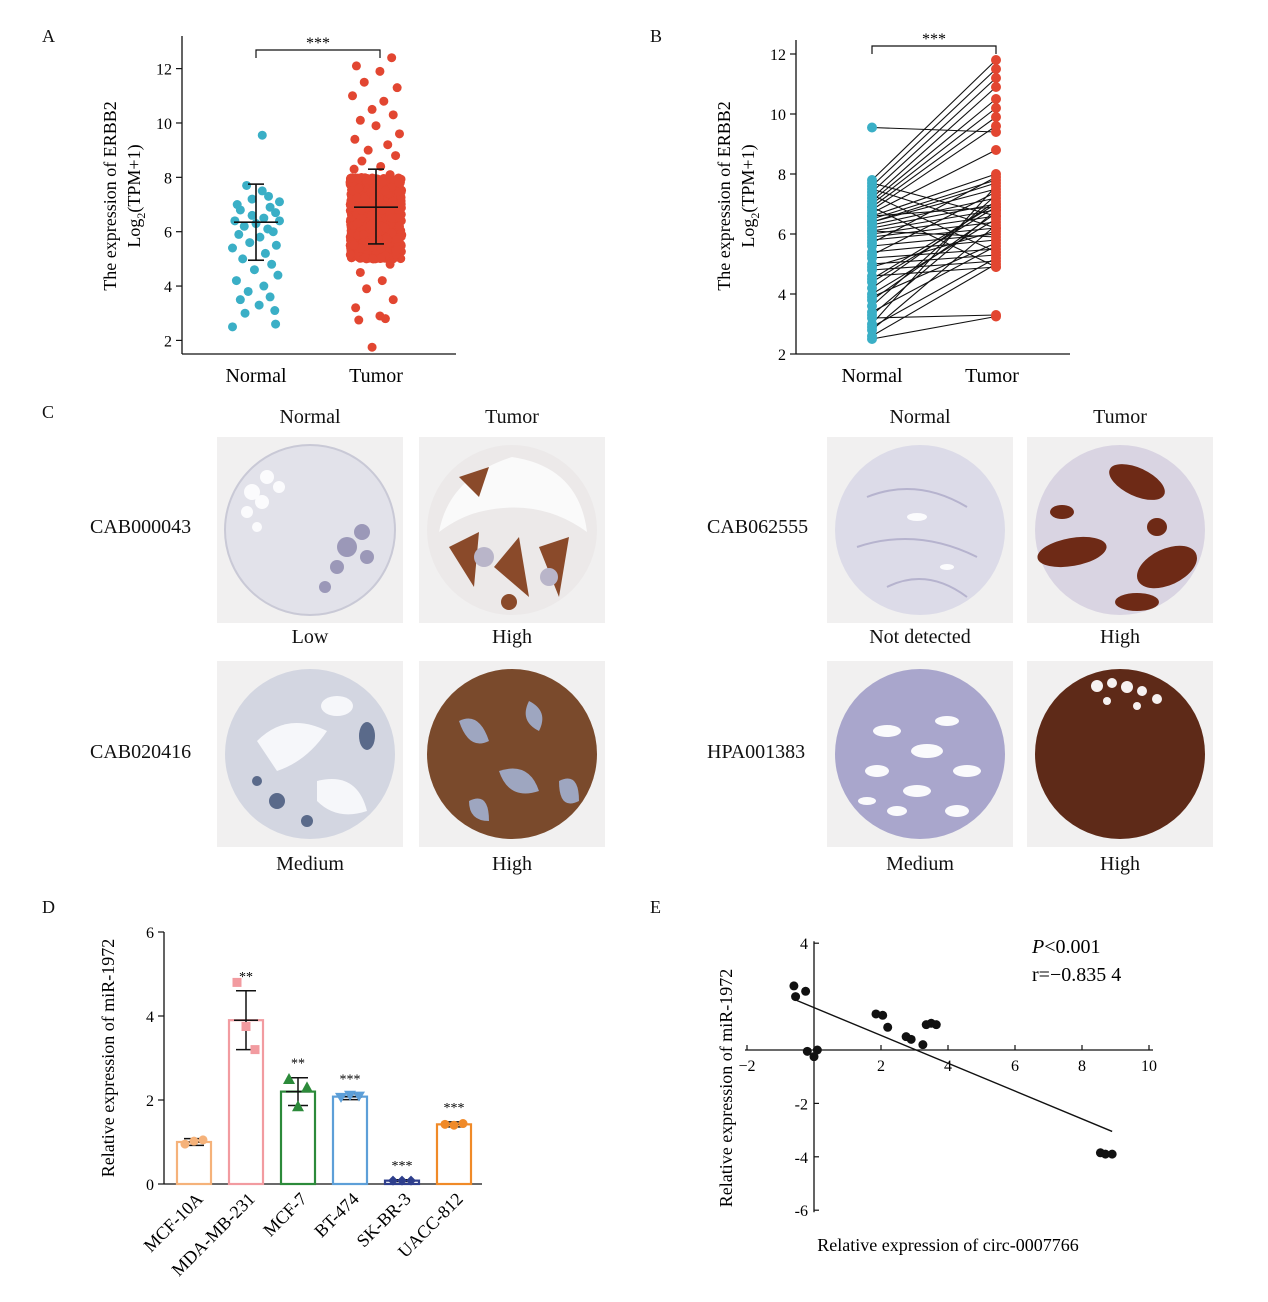 The width and height of the screenshot is (1268, 1302). Describe the element at coordinates (512, 530) in the screenshot. I see `ihc-image-cab000043-tumor` at that location.